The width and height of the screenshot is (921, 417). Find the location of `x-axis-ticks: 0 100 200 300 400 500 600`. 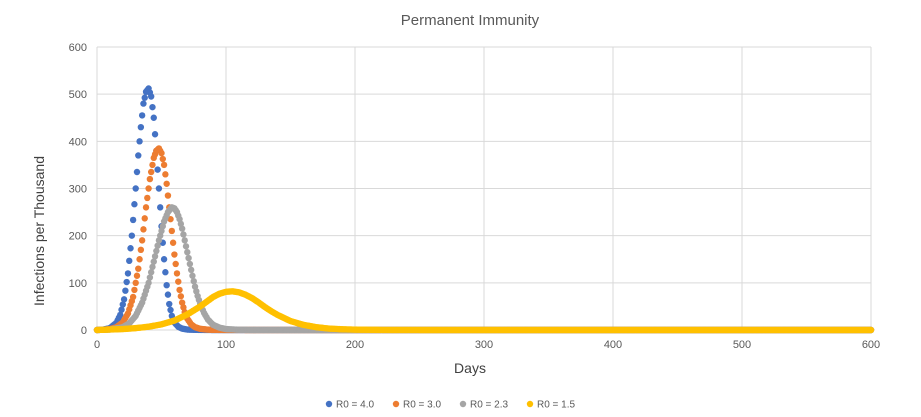

x-axis-ticks: 0 100 200 300 400 500 600 is located at coordinates (487, 345).